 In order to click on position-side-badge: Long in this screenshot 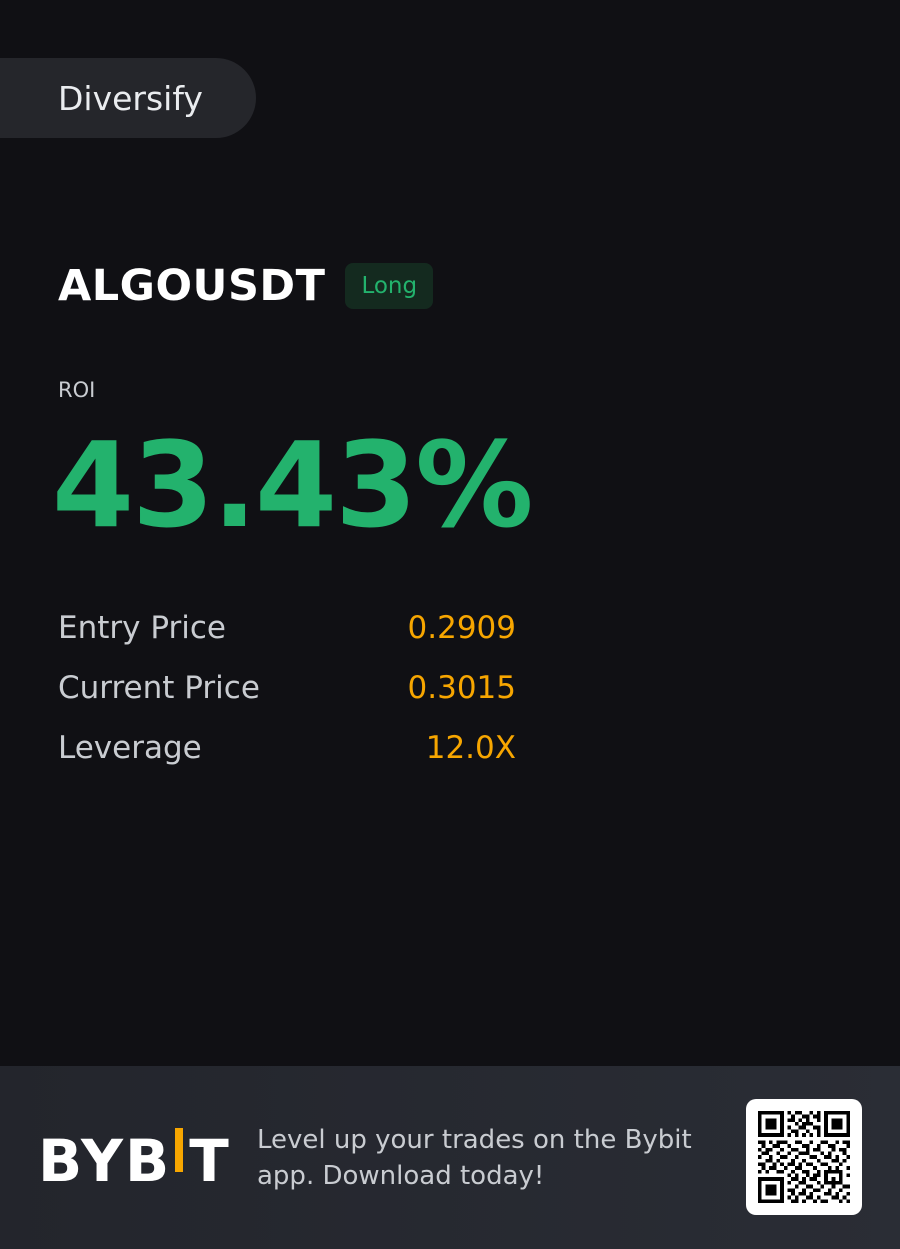, I will do `click(389, 286)`.